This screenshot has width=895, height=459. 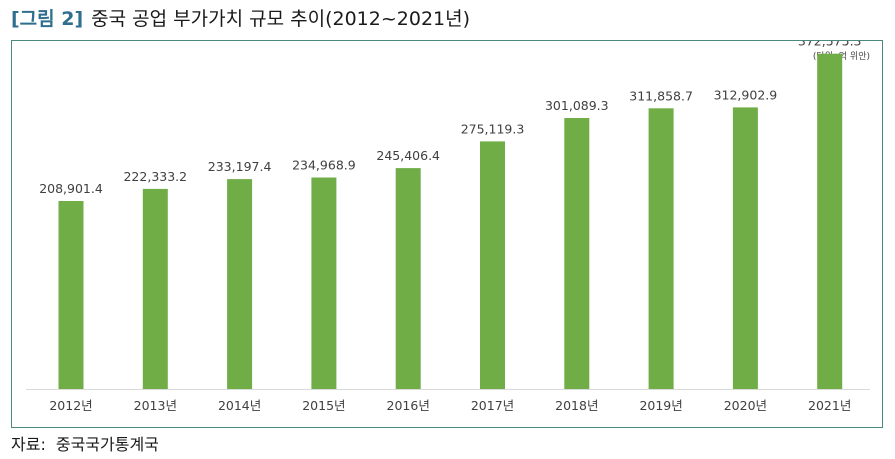 What do you see at coordinates (240, 284) in the screenshot?
I see `bar-2014년` at bounding box center [240, 284].